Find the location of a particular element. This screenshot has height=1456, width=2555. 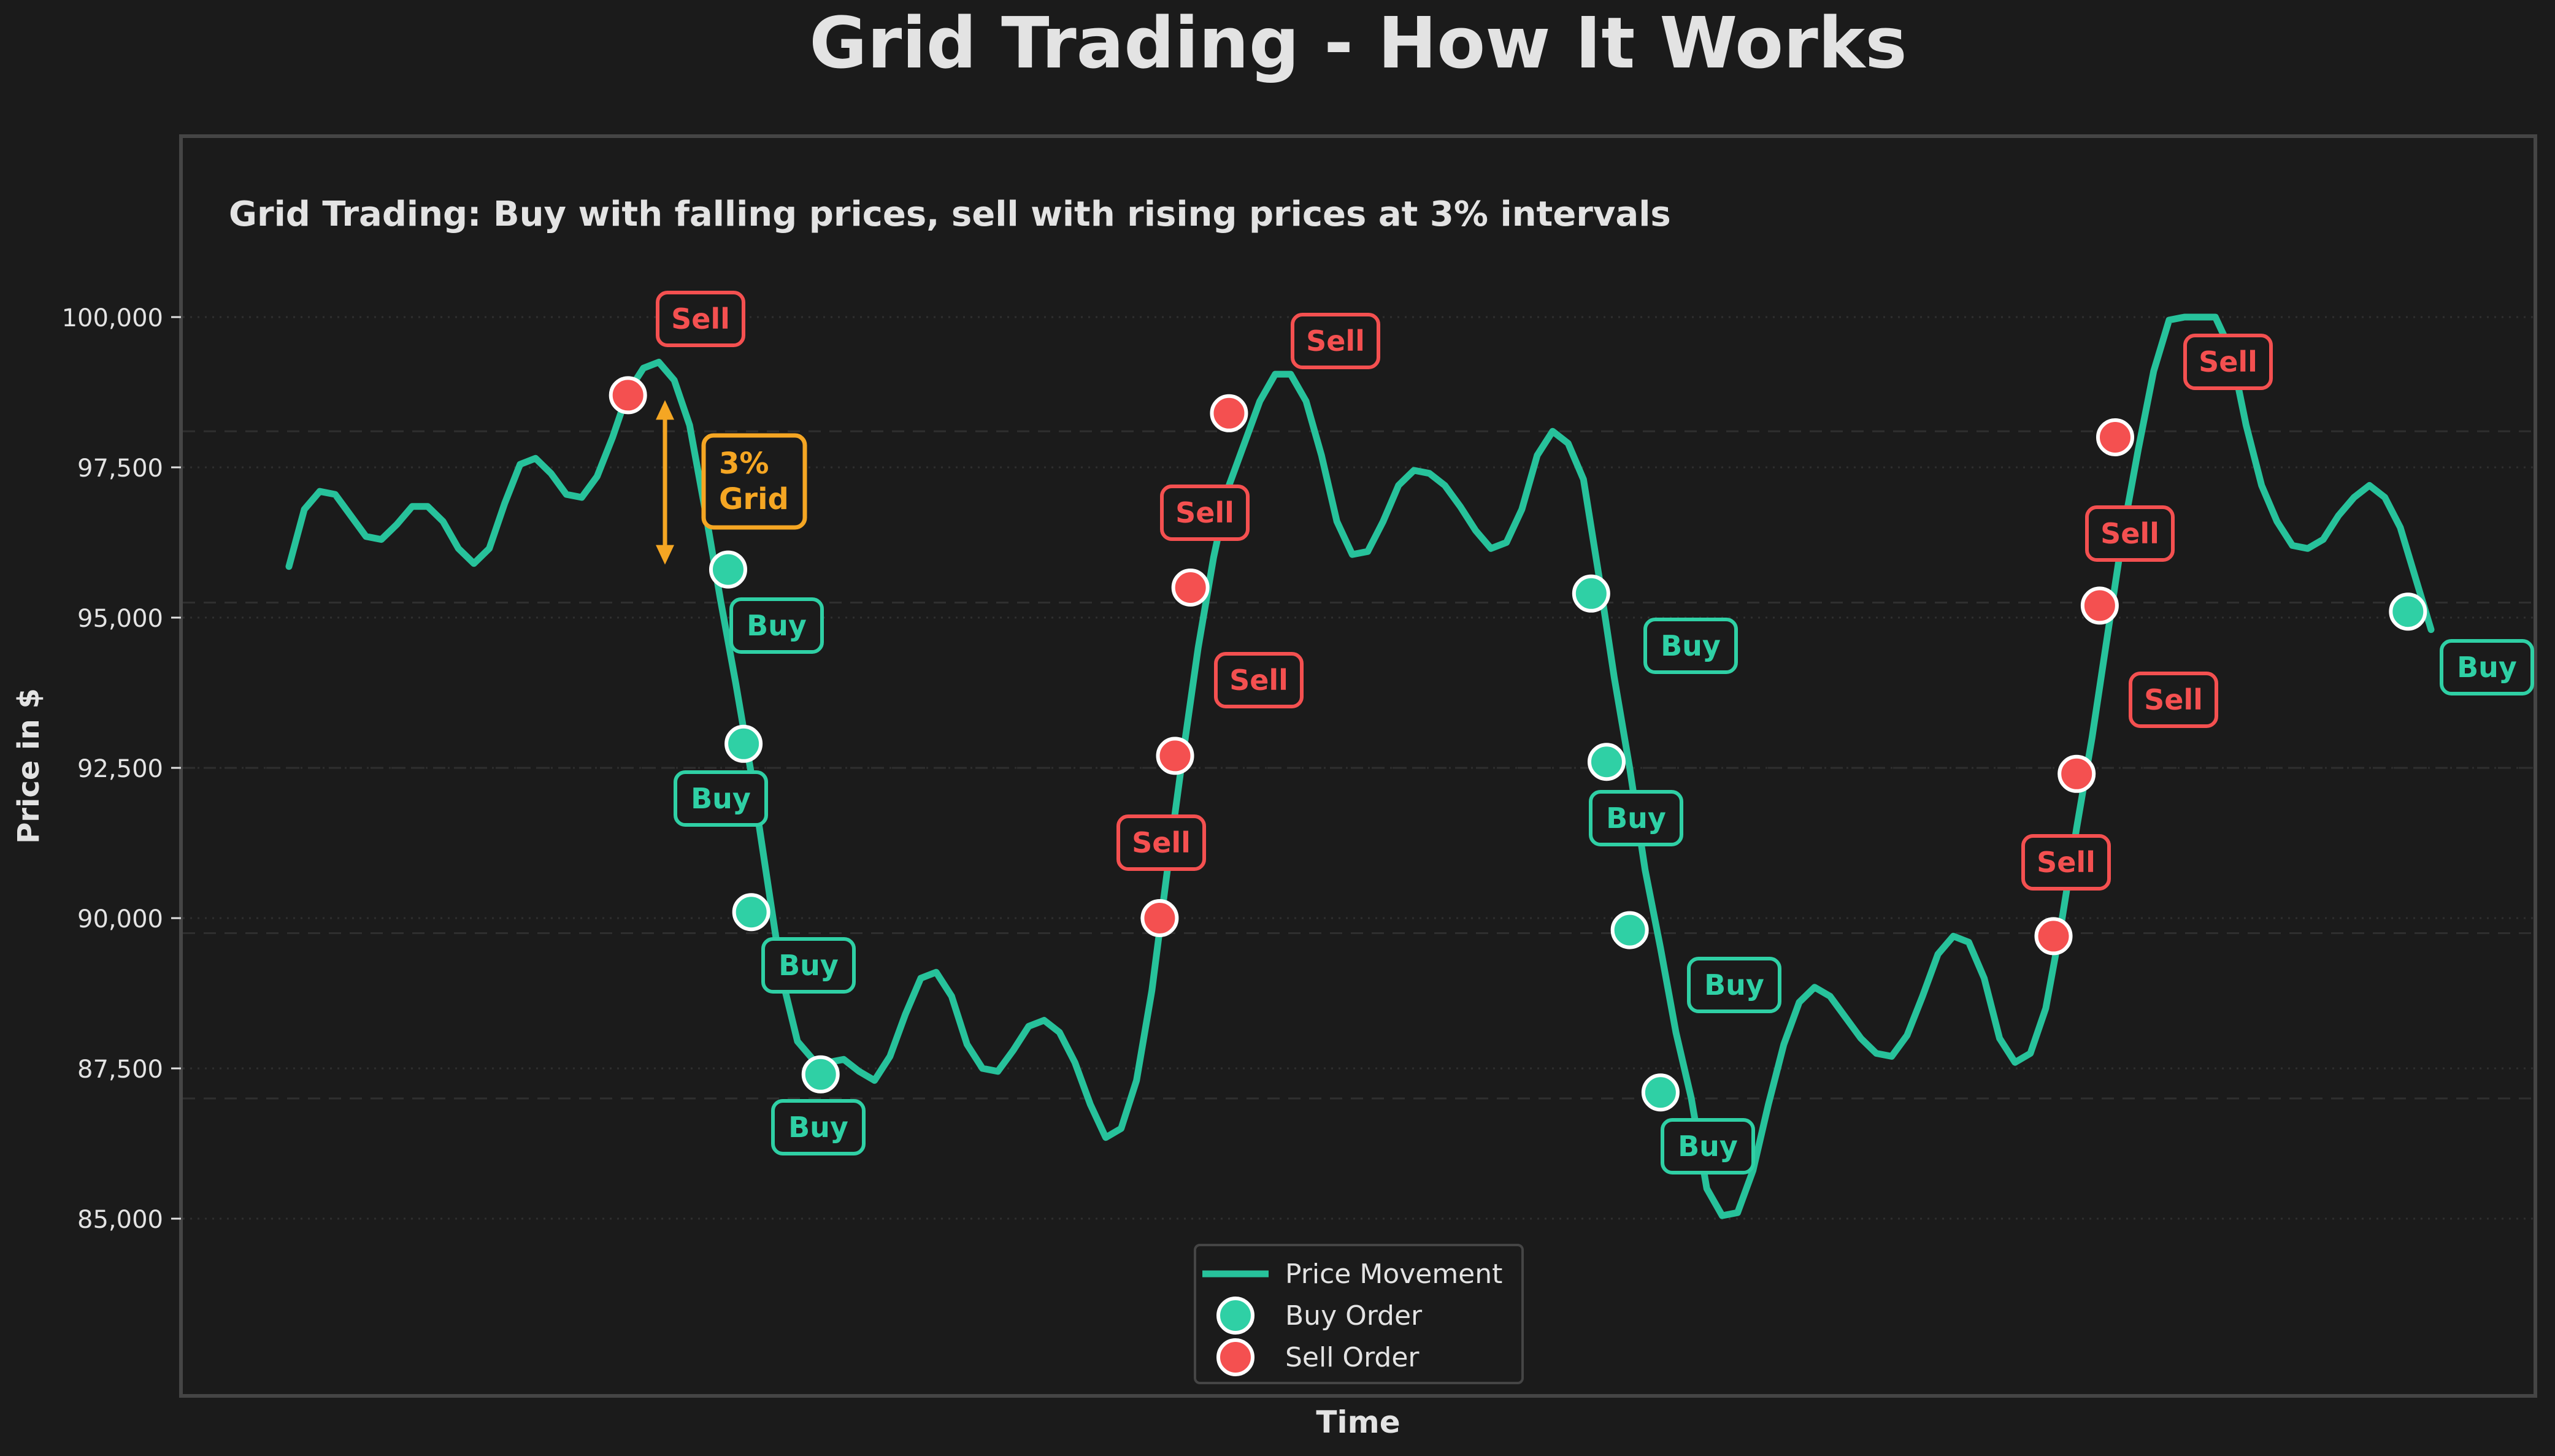

legend-label: Sell Order is located at coordinates (1353, 1357).